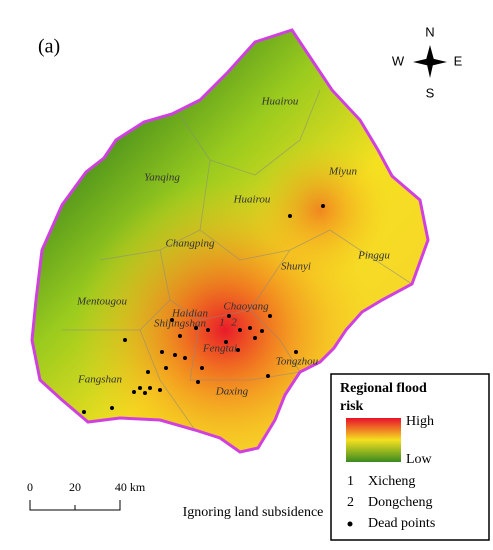 Image resolution: width=493 pixels, height=550 pixels. I want to click on legend-item: Dead points, so click(401, 523).